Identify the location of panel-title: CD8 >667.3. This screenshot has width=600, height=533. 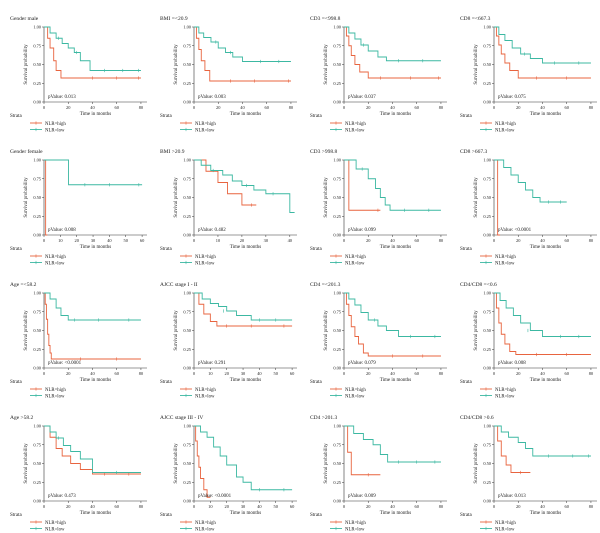
(473, 152).